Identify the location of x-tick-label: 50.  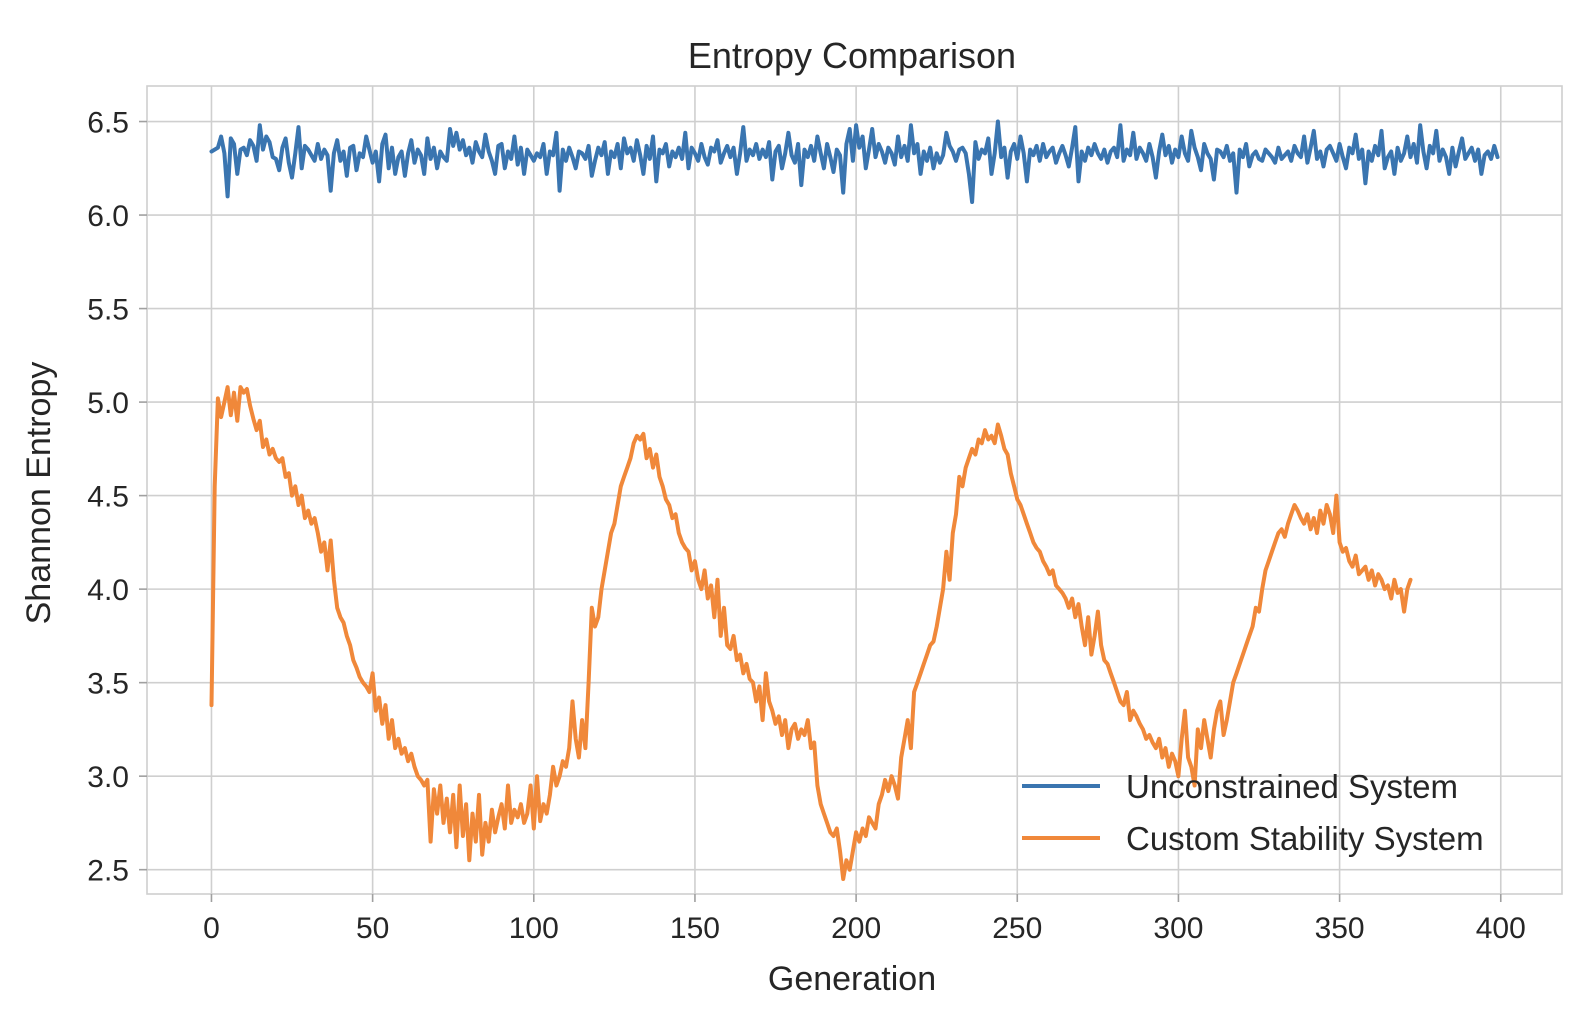
(372, 928).